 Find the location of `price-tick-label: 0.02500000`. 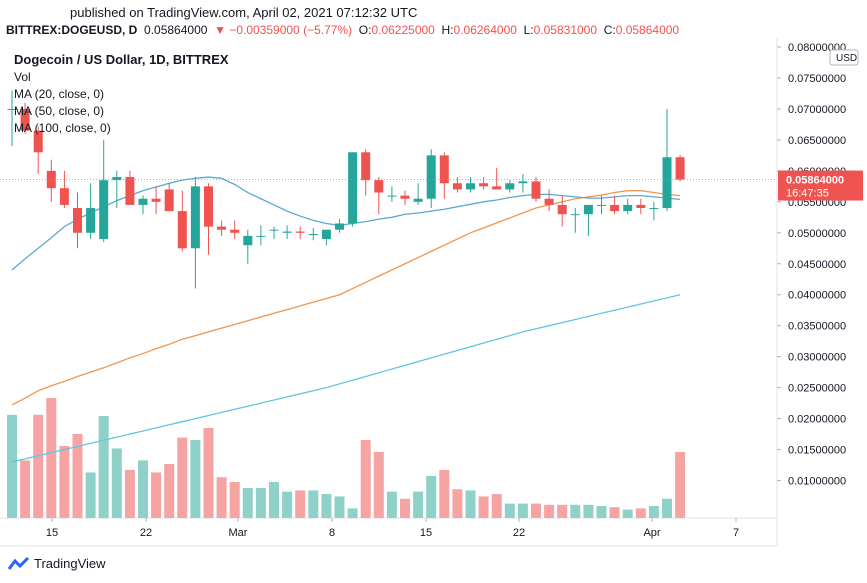

price-tick-label: 0.02500000 is located at coordinates (817, 389).